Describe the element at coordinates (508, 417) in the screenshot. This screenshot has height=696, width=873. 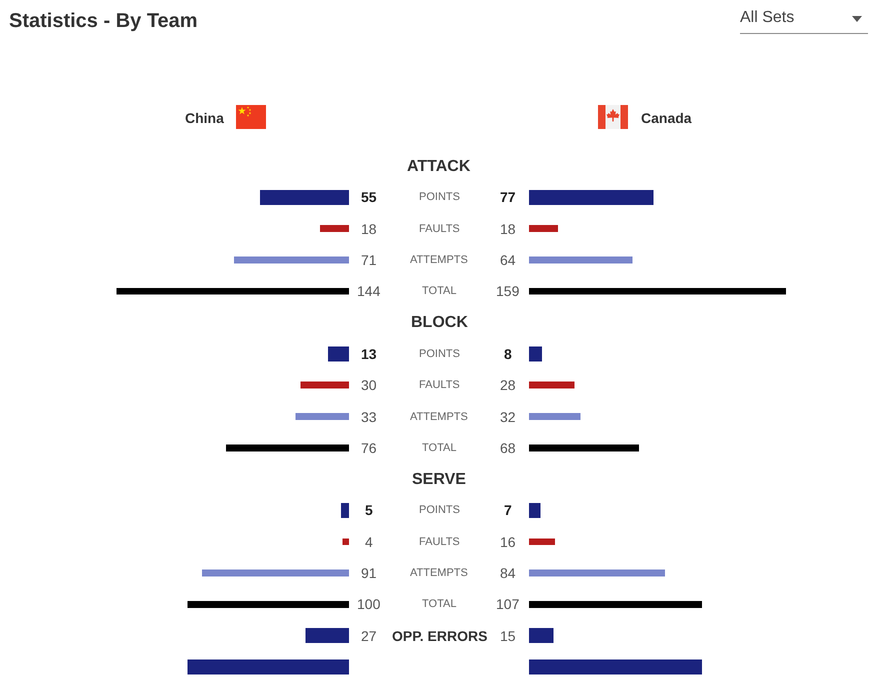
I see `data-label: 32` at that location.